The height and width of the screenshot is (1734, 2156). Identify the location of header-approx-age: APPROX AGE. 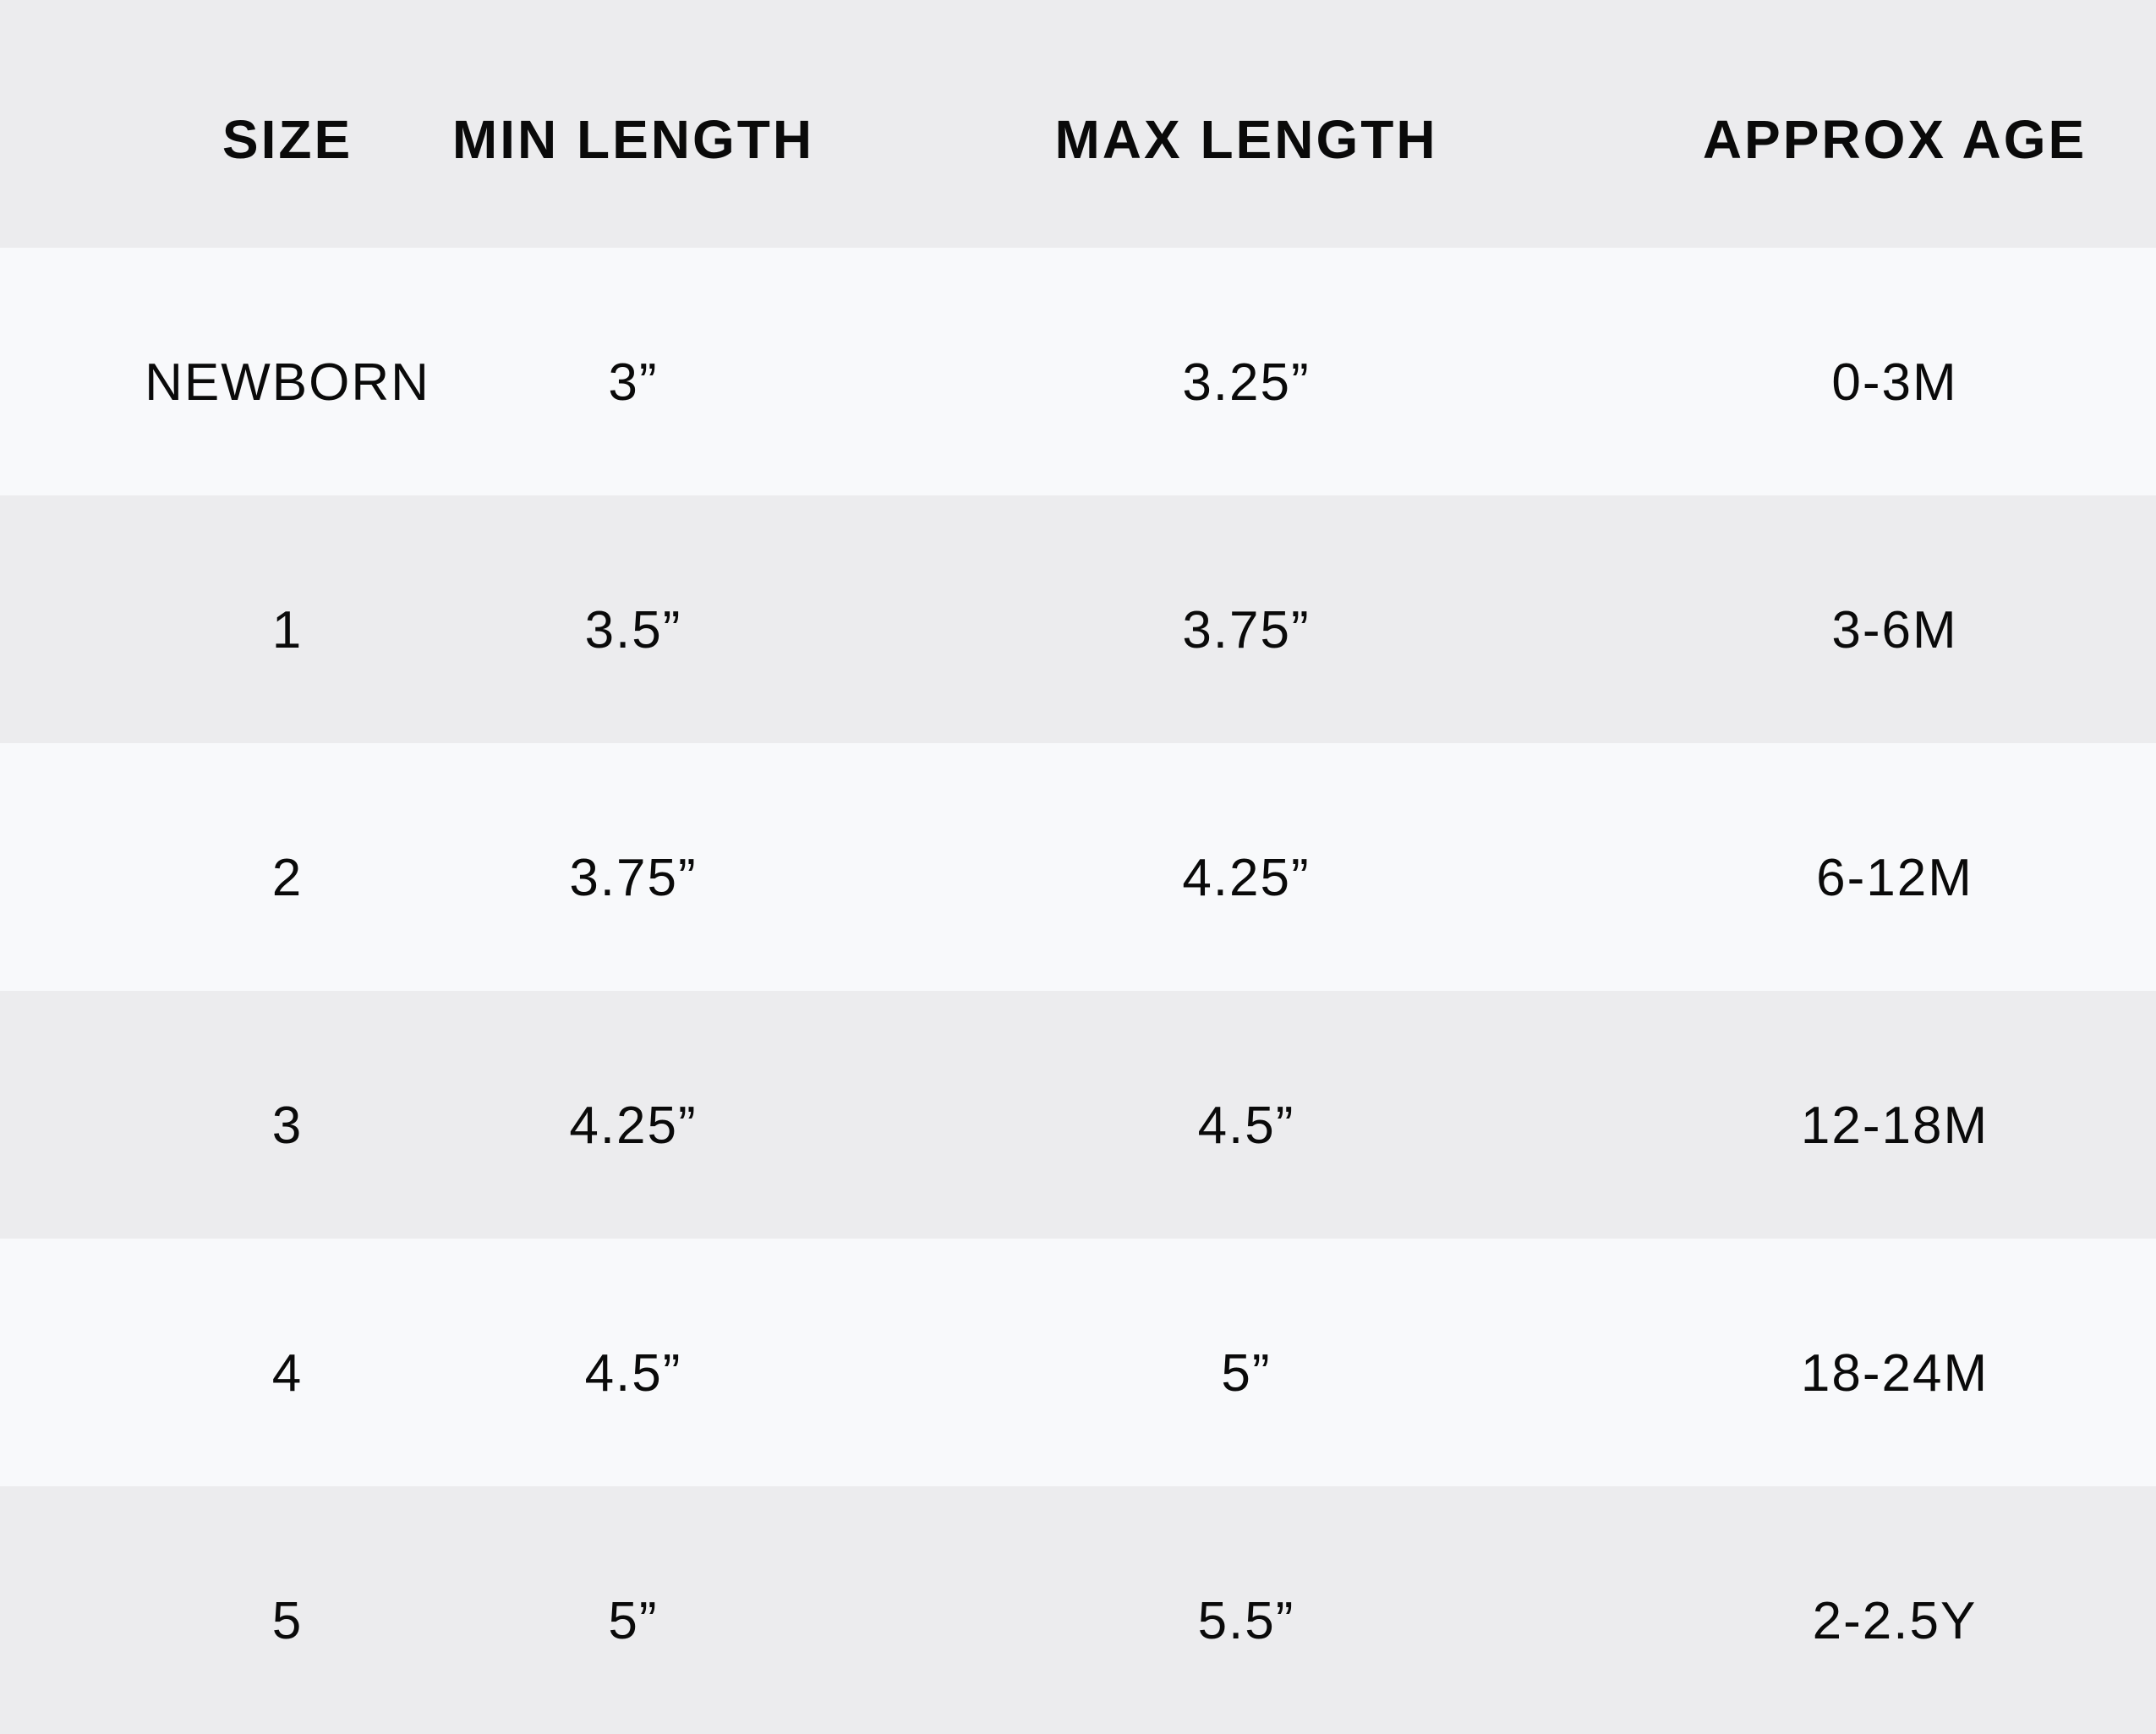
(1895, 139).